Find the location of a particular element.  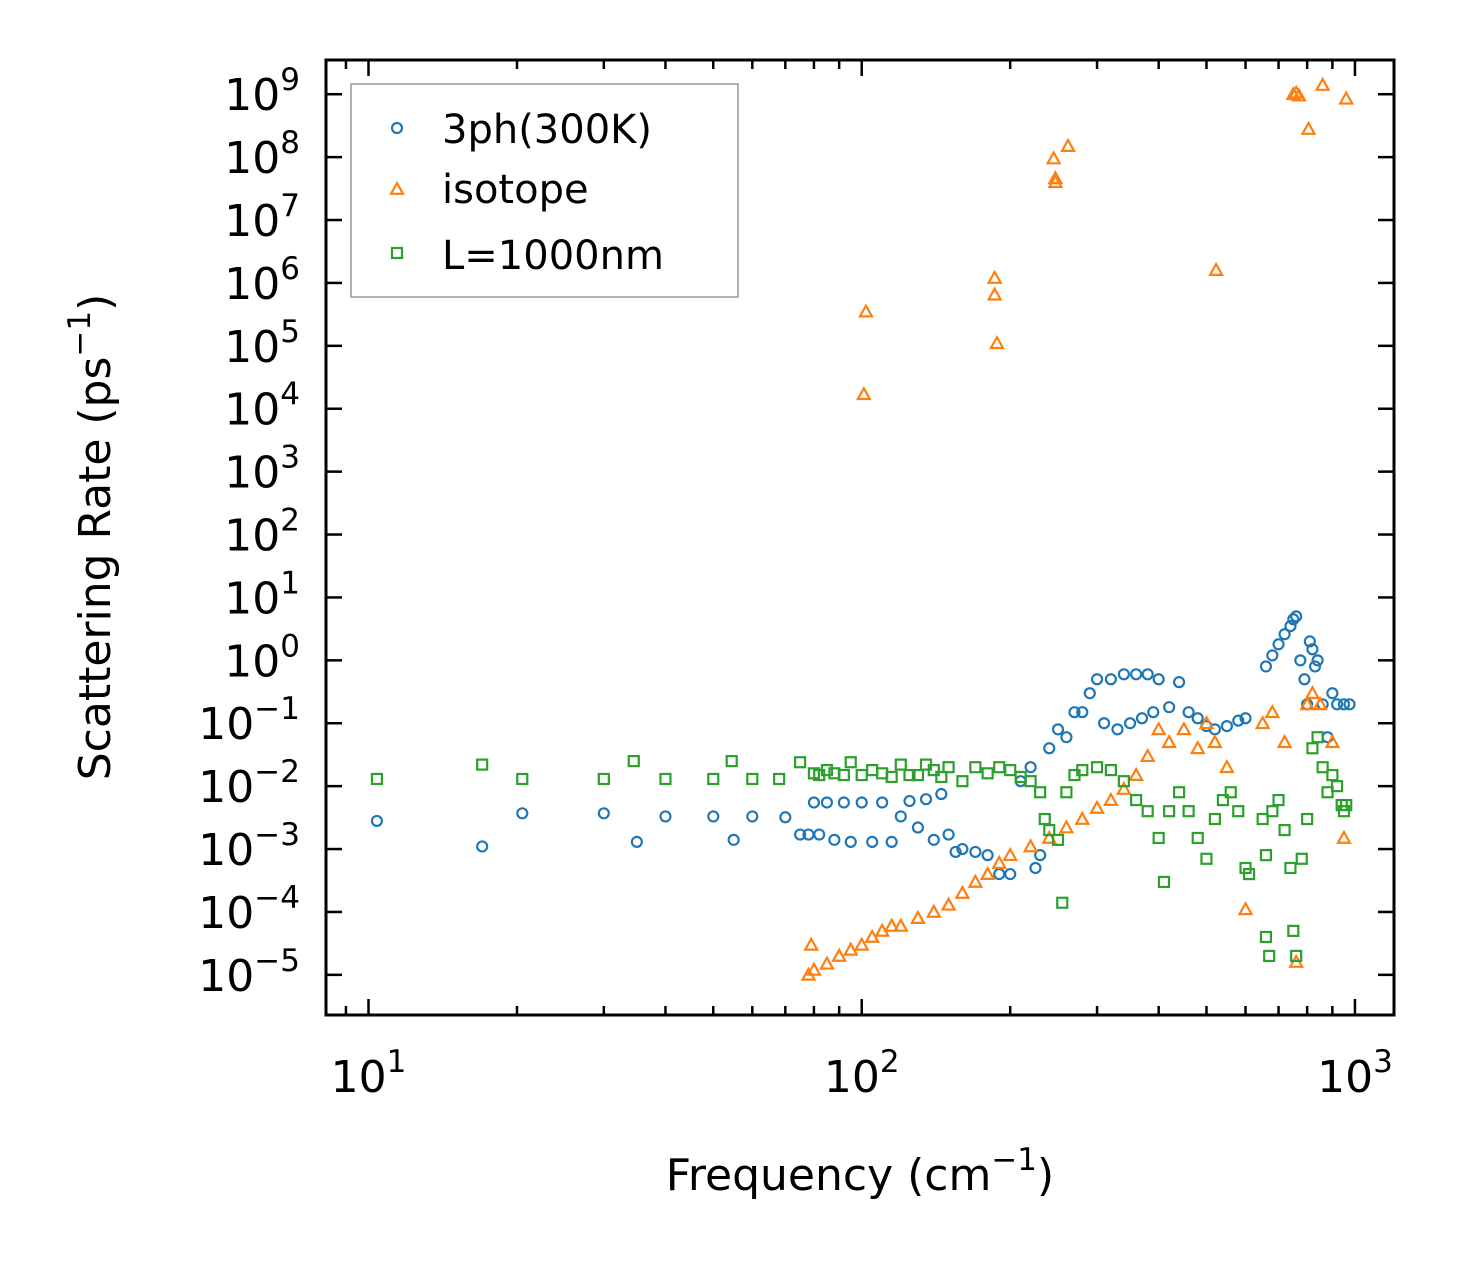

legend-label-3ph: 3ph(300K) is located at coordinates (547, 130).